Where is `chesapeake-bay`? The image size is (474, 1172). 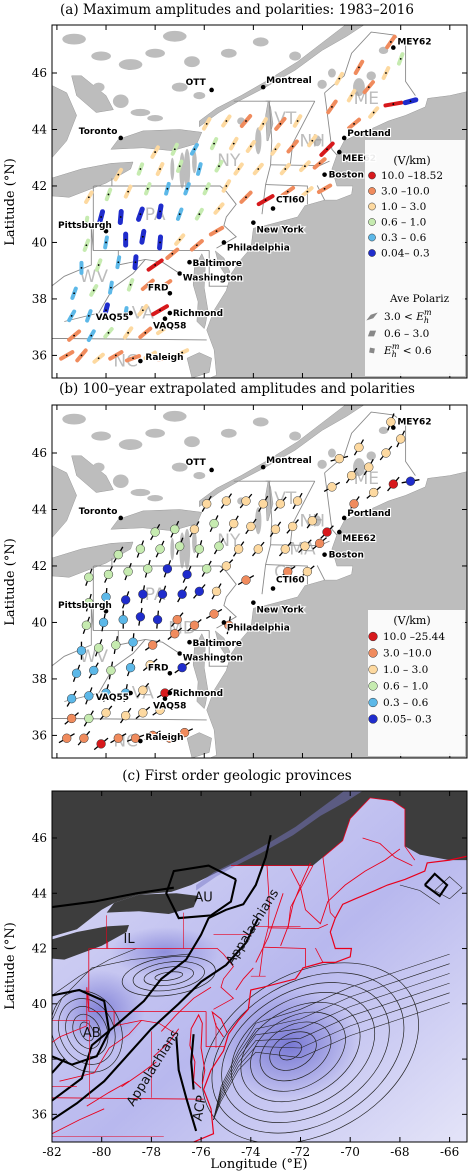
chesapeake-bay is located at coordinates (200, 291).